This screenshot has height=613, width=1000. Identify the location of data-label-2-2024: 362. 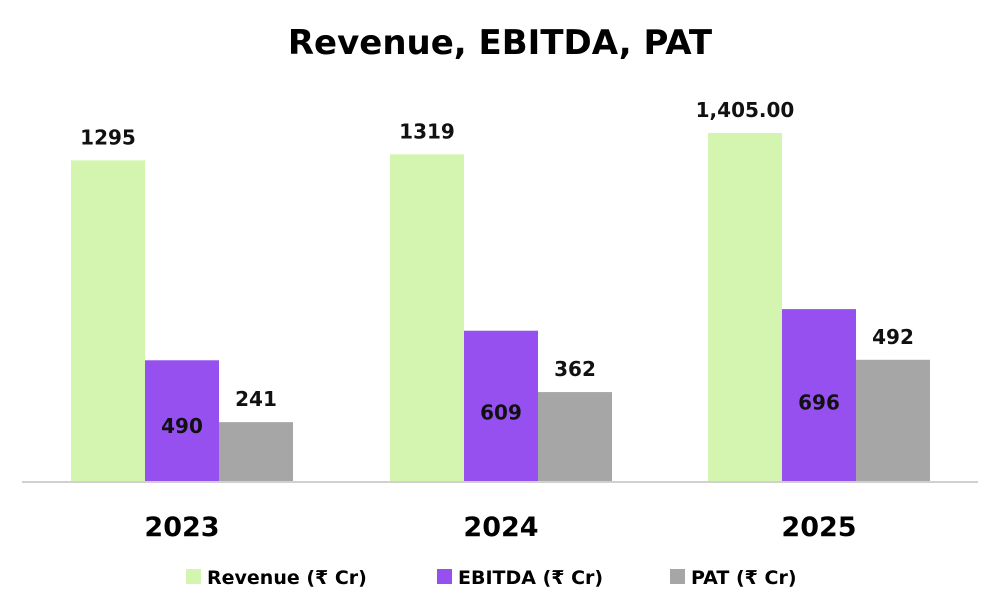
(575, 369).